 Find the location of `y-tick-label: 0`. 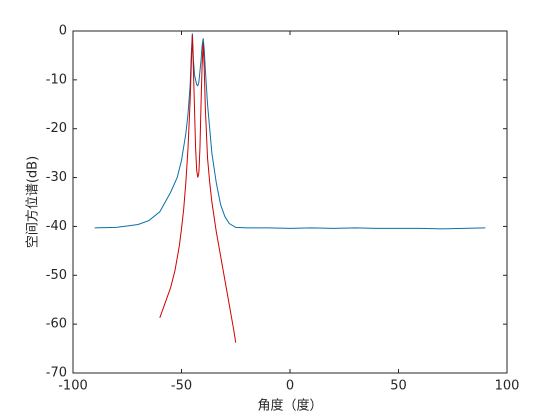

y-tick-label: 0 is located at coordinates (63, 31).